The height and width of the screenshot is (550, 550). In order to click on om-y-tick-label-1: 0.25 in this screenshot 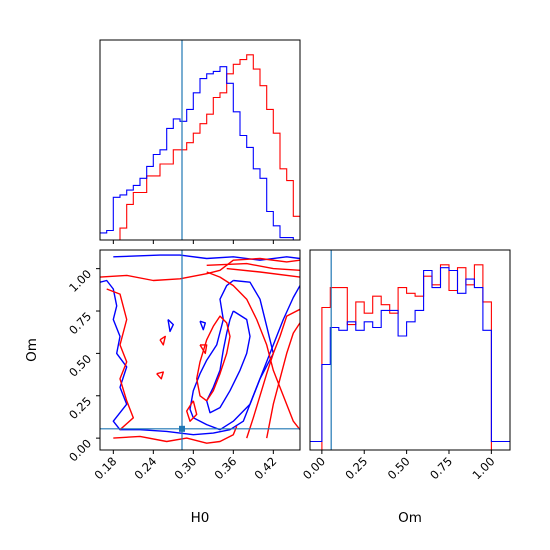, I will do `click(80, 408)`.